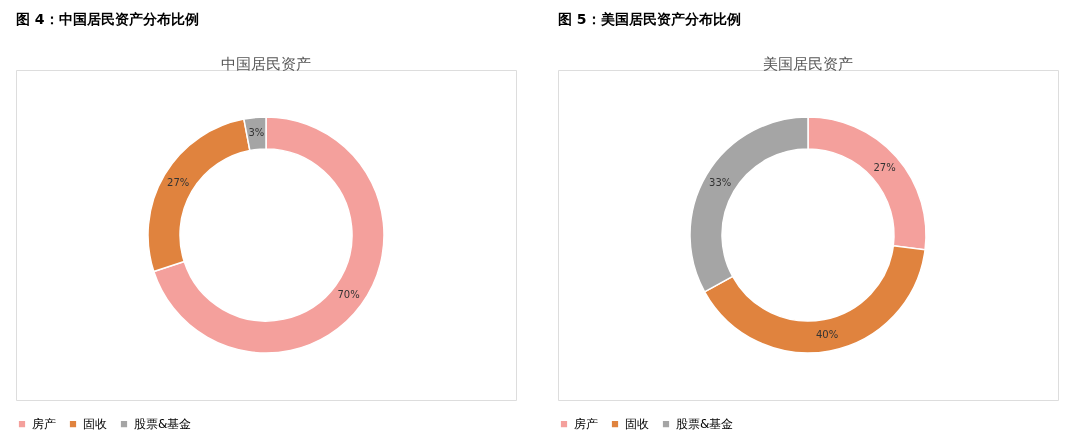  Describe the element at coordinates (720, 183) in the screenshot. I see `data-label: 33%` at that location.